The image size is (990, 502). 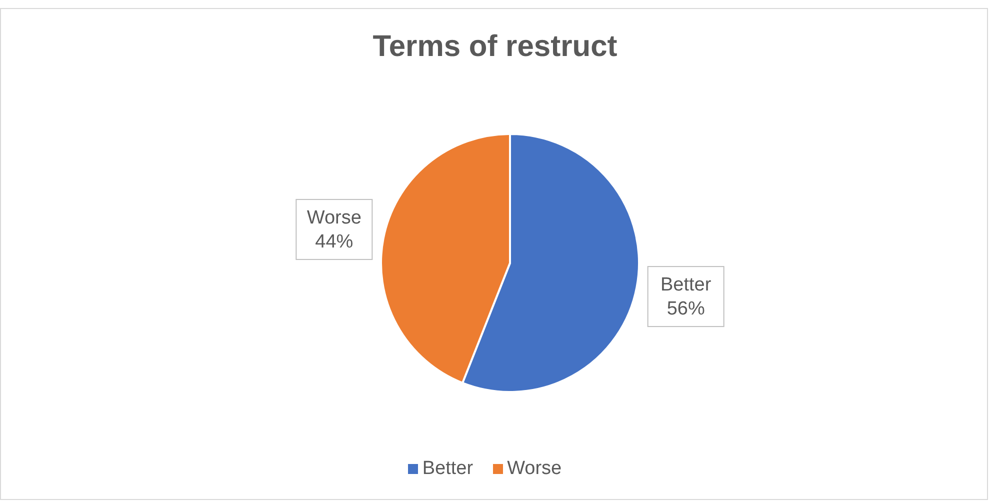 What do you see at coordinates (334, 217) in the screenshot?
I see `slice-label: Worse` at bounding box center [334, 217].